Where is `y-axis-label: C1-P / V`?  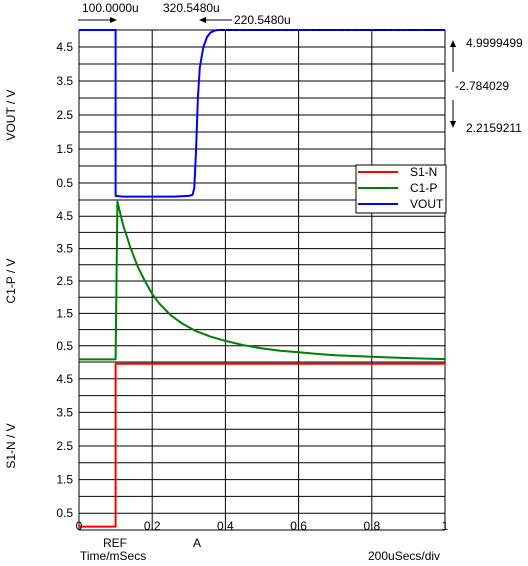 y-axis-label: C1-P / V is located at coordinates (11, 280).